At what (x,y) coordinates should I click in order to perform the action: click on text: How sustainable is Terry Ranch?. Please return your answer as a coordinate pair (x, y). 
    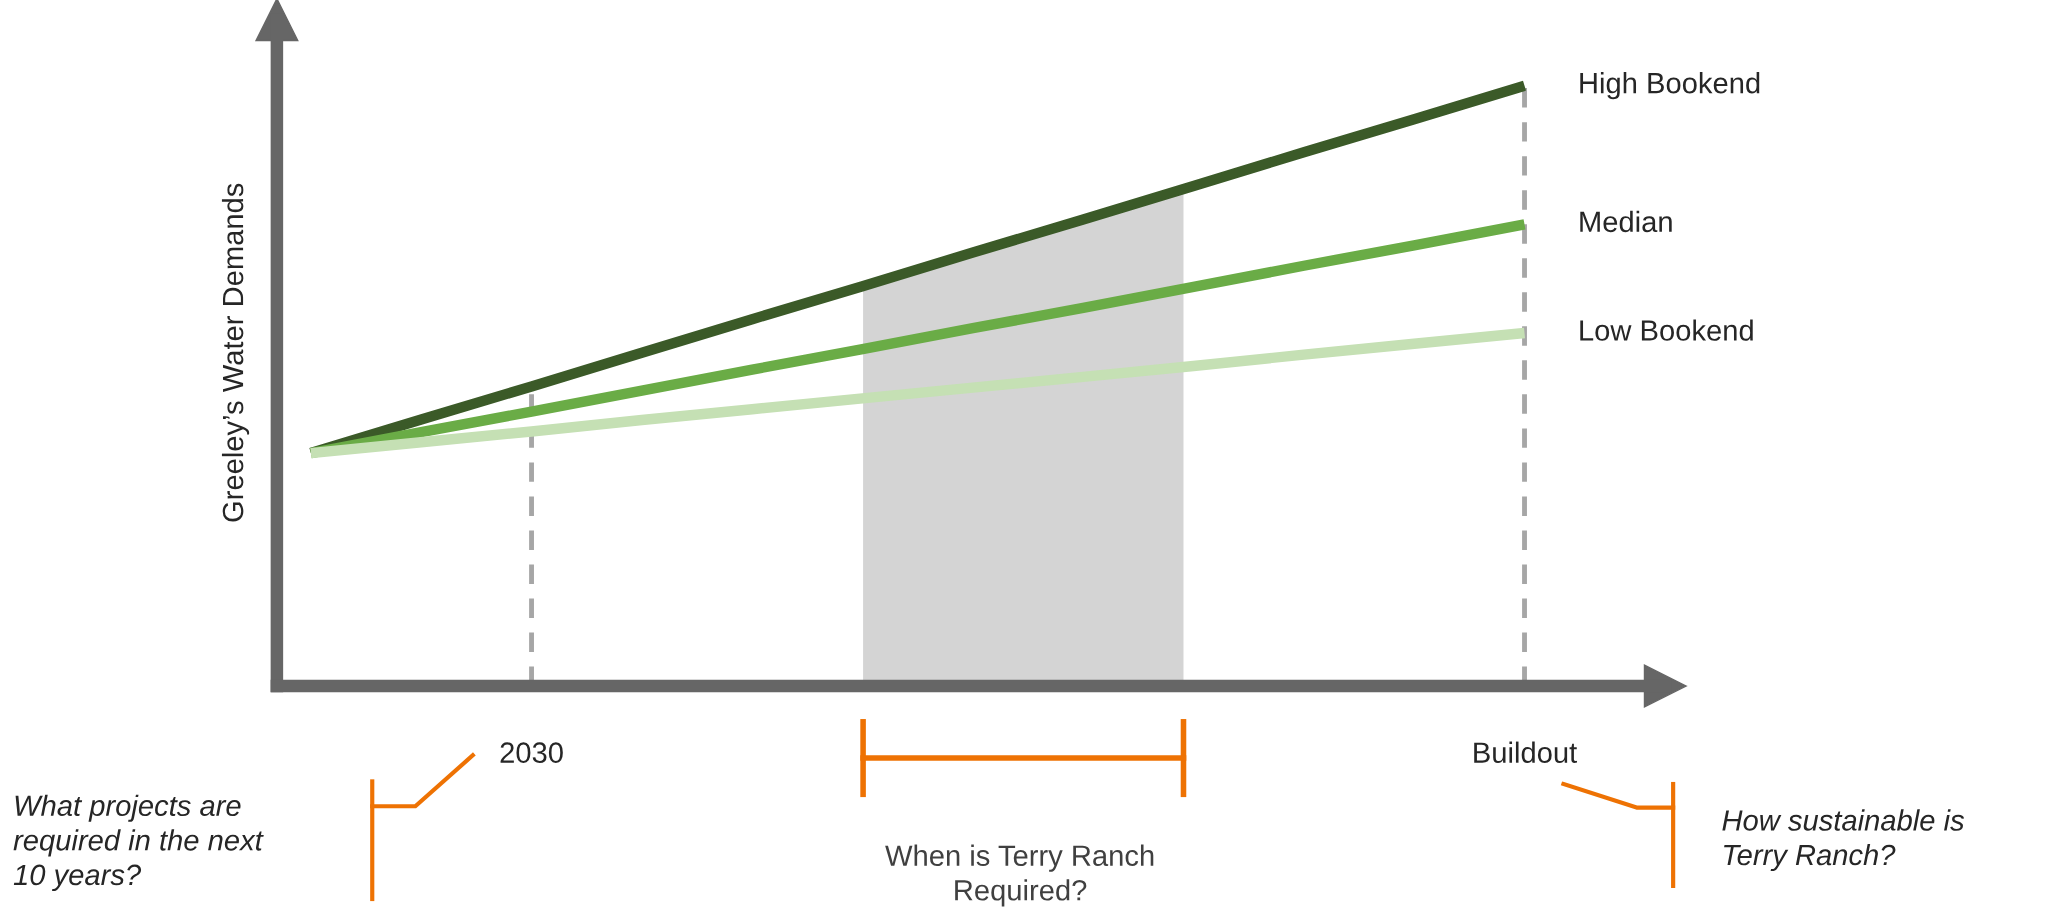
    Looking at the image, I should click on (1843, 840).